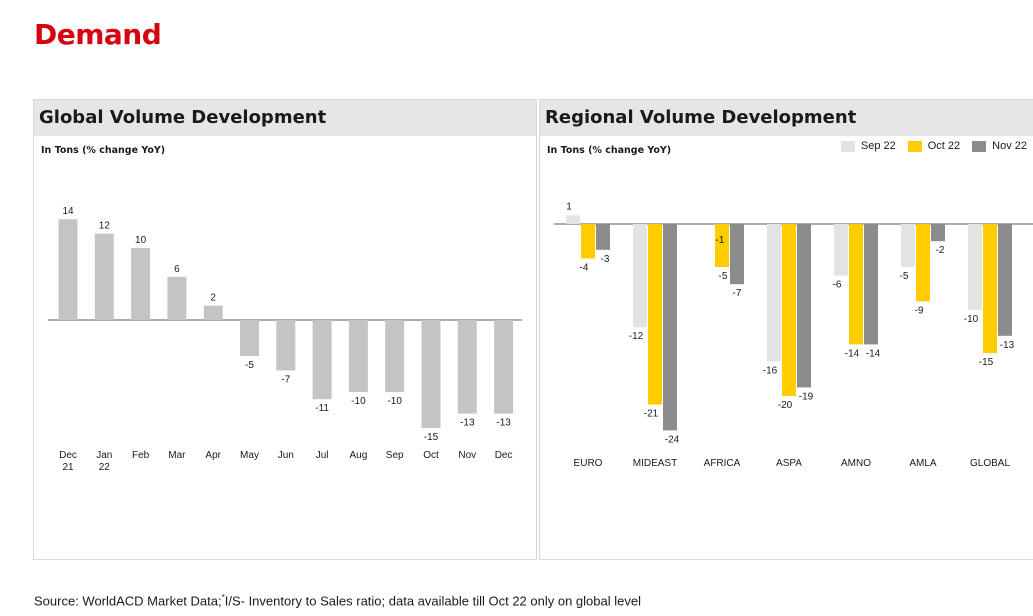  I want to click on bar-global-s2, so click(1005, 280).